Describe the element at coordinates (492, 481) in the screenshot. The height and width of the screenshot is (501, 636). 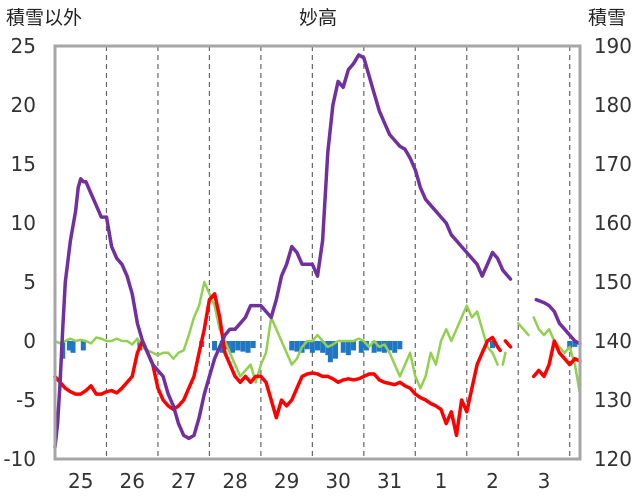
I see `x-tick-label: 2` at that location.